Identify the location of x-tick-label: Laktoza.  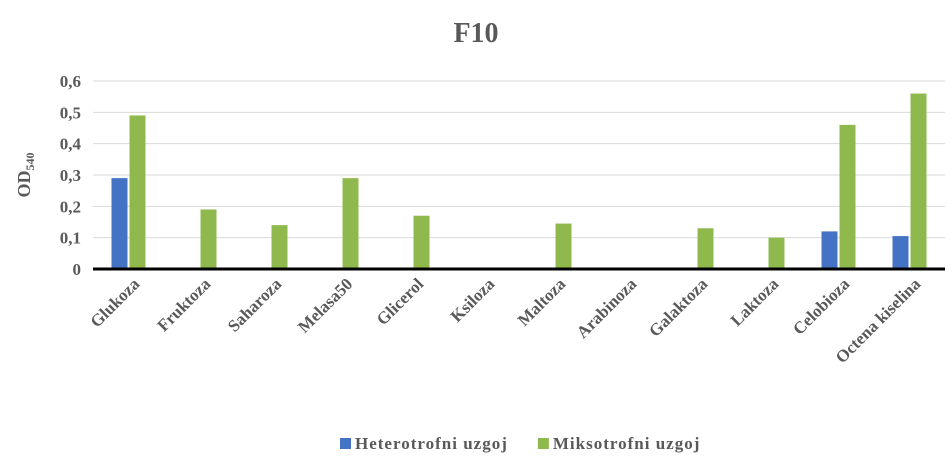
(755, 302).